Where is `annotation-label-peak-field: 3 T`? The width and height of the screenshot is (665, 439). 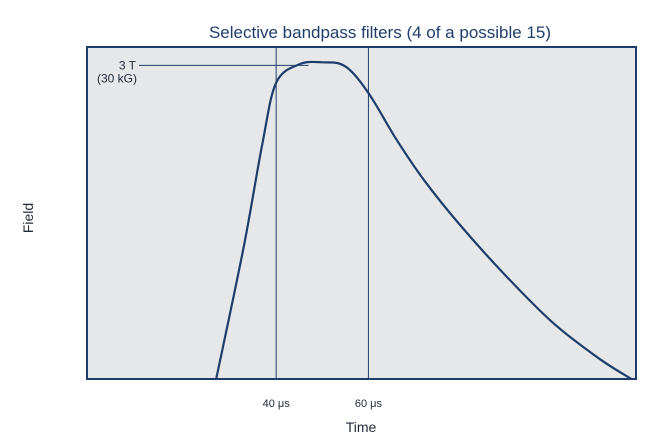 annotation-label-peak-field: 3 T is located at coordinates (128, 65).